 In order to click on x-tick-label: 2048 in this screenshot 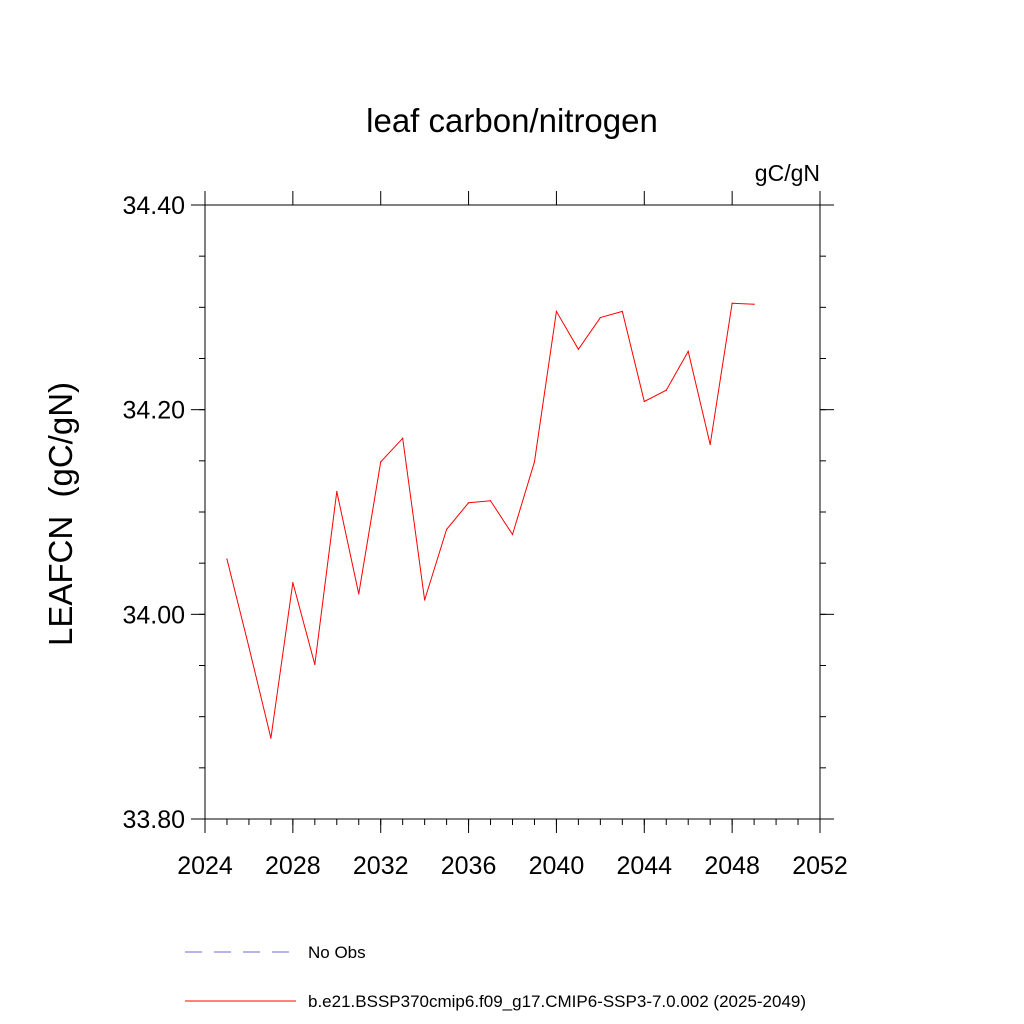, I will do `click(732, 866)`.